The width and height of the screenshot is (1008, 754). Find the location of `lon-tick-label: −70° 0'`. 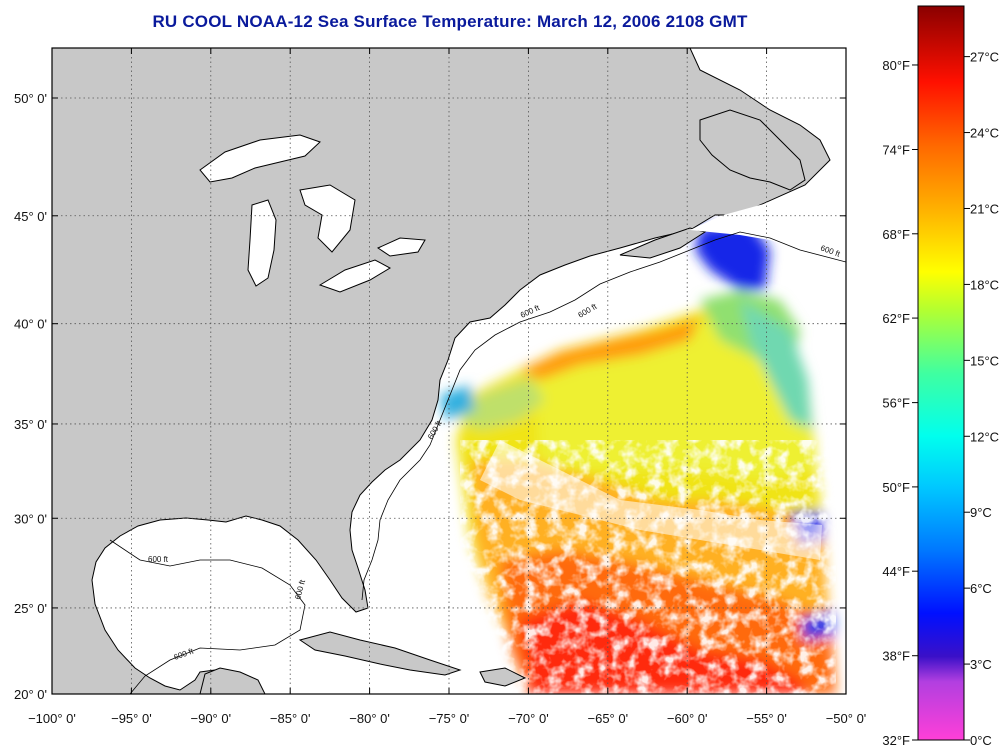

lon-tick-label: −70° 0' is located at coordinates (528, 718).